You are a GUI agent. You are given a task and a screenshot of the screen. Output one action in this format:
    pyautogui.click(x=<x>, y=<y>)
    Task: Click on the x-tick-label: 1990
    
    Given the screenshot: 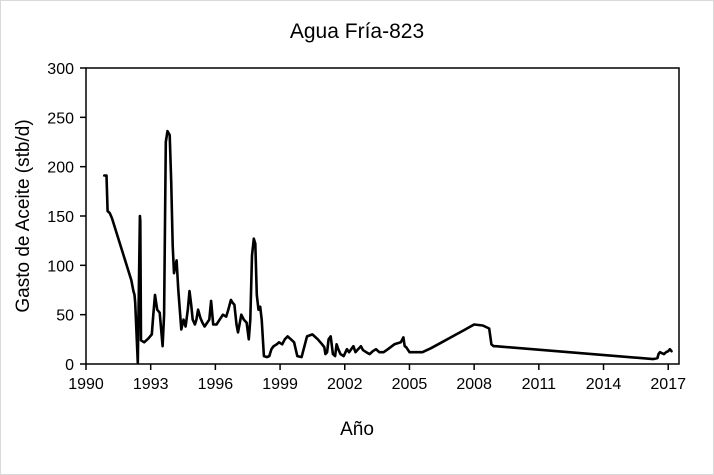 What is the action you would take?
    pyautogui.click(x=86, y=384)
    